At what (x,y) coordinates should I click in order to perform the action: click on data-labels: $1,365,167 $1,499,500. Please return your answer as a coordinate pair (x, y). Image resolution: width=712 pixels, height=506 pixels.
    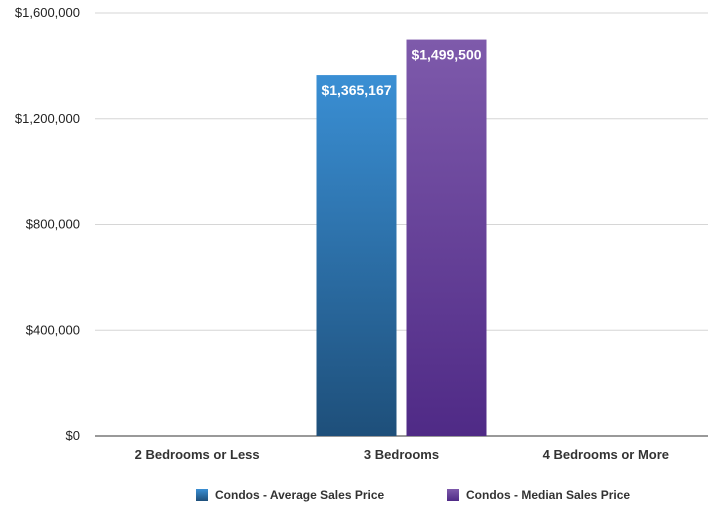
    Looking at the image, I should click on (401, 73).